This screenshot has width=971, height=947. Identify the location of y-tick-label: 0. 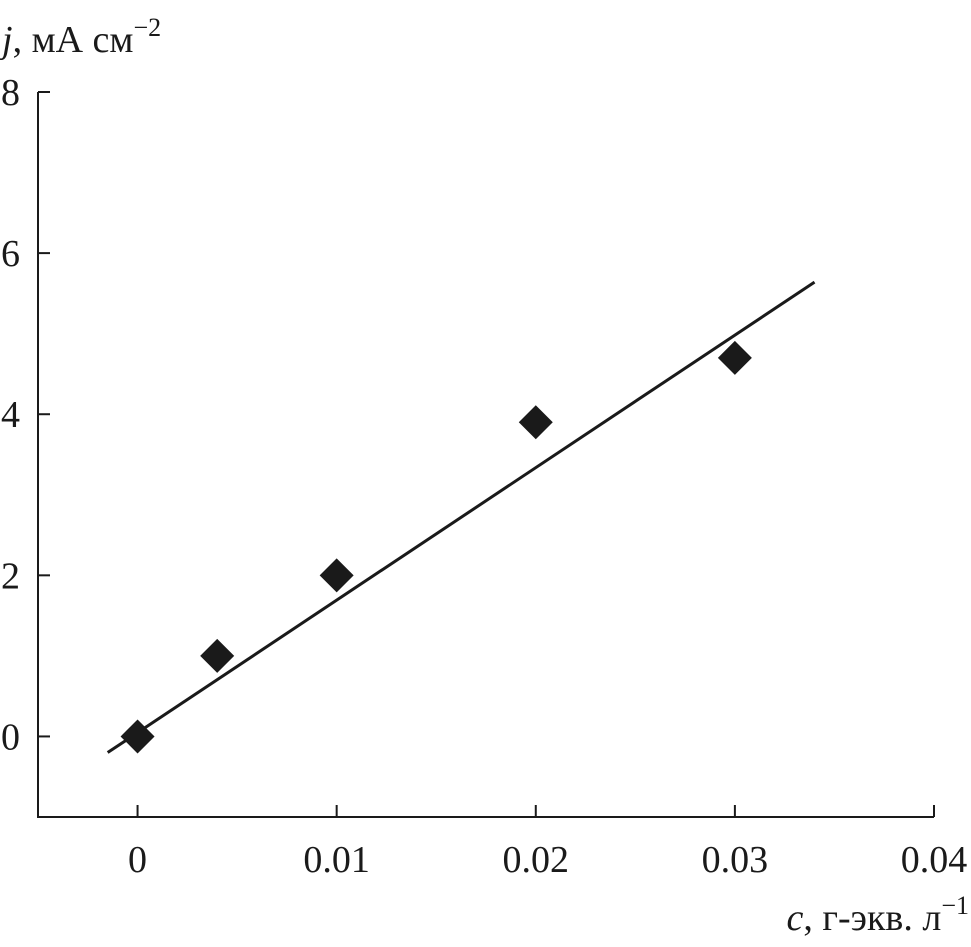
(10, 737).